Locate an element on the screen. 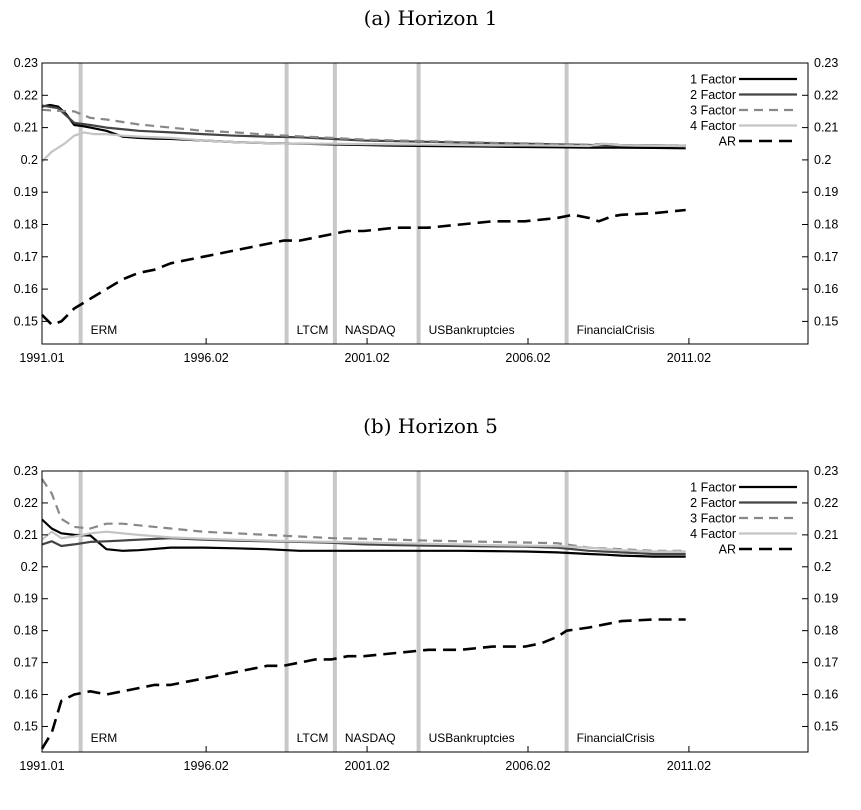 The height and width of the screenshot is (810, 861). chart-title-horizon-1: (a) Horizon 1 is located at coordinates (430, 18).